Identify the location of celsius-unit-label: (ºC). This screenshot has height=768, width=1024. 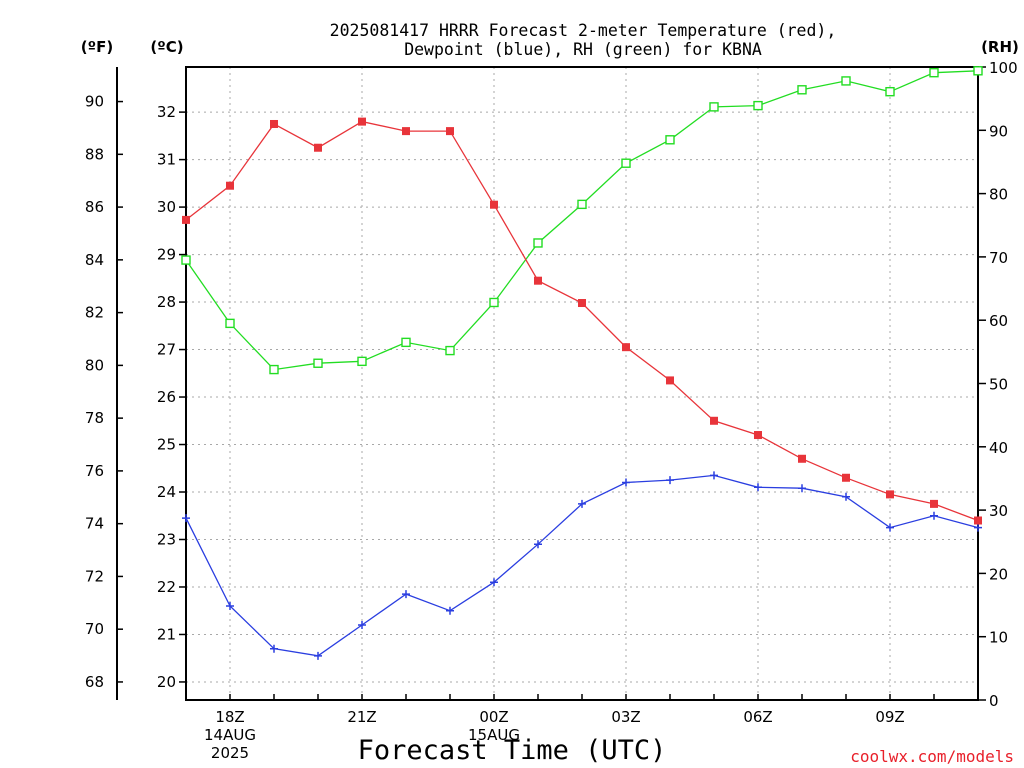
(166, 47).